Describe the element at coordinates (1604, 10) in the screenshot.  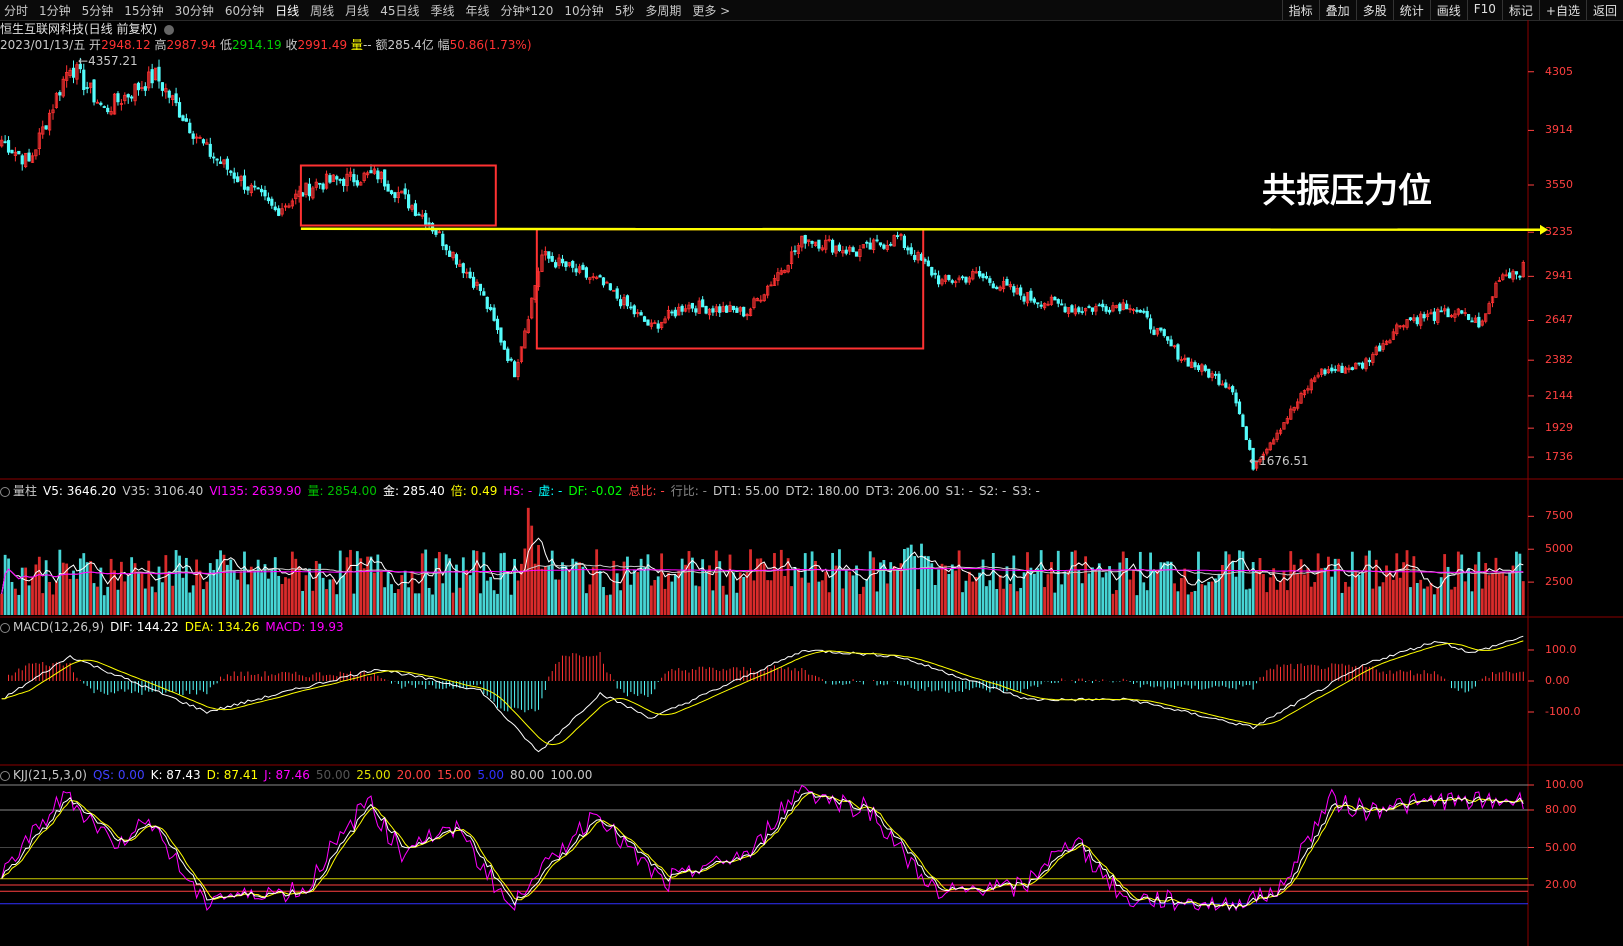
I see `tool-button: 返回` at that location.